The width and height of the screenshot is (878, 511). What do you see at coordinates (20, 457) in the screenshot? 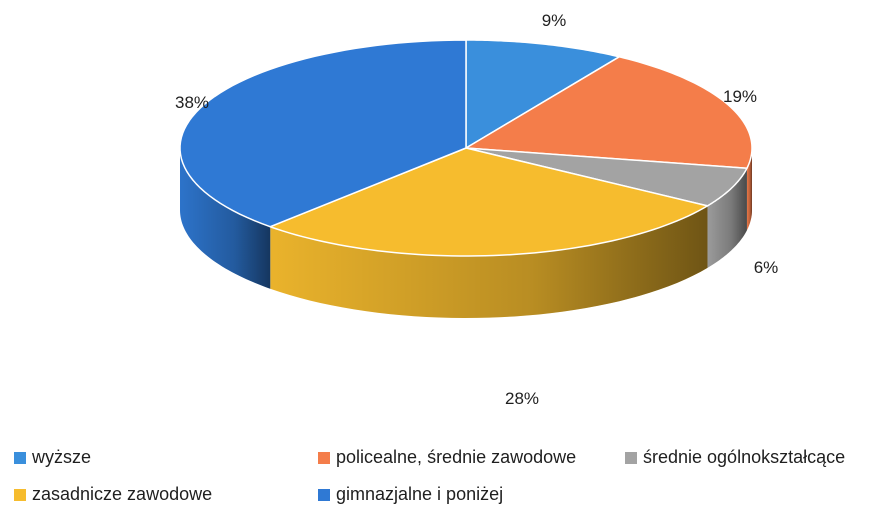
I see `legend-swatch-wyzsze` at bounding box center [20, 457].